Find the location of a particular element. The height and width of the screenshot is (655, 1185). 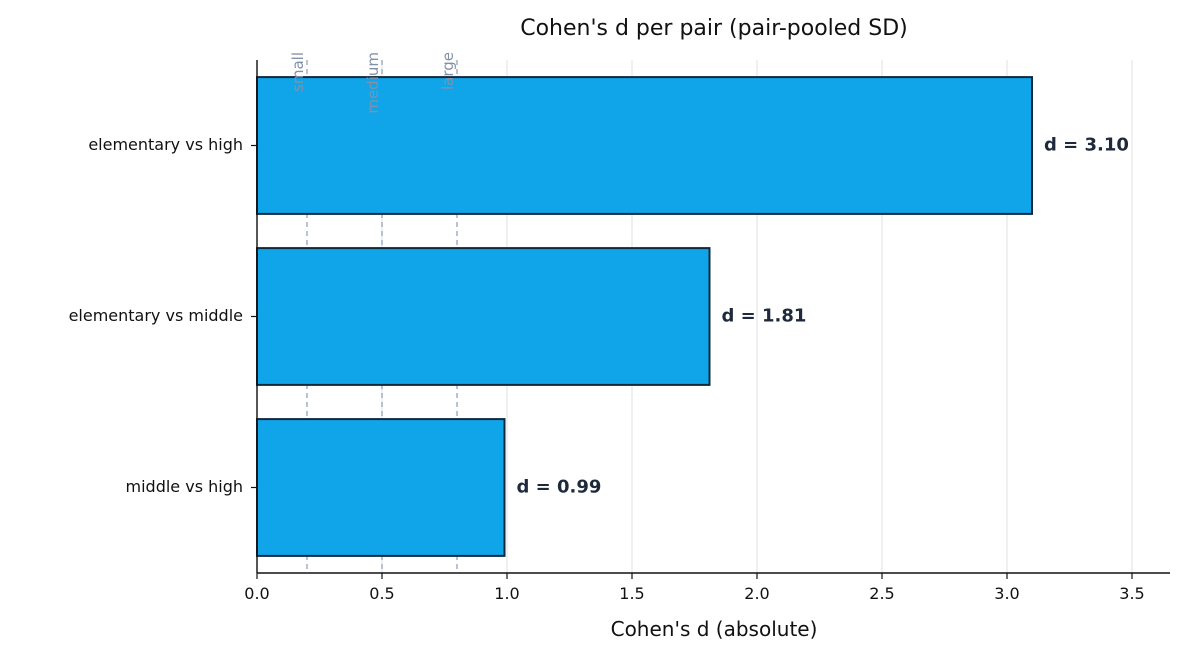

x-tick-label-1: 0.5 is located at coordinates (381, 593).